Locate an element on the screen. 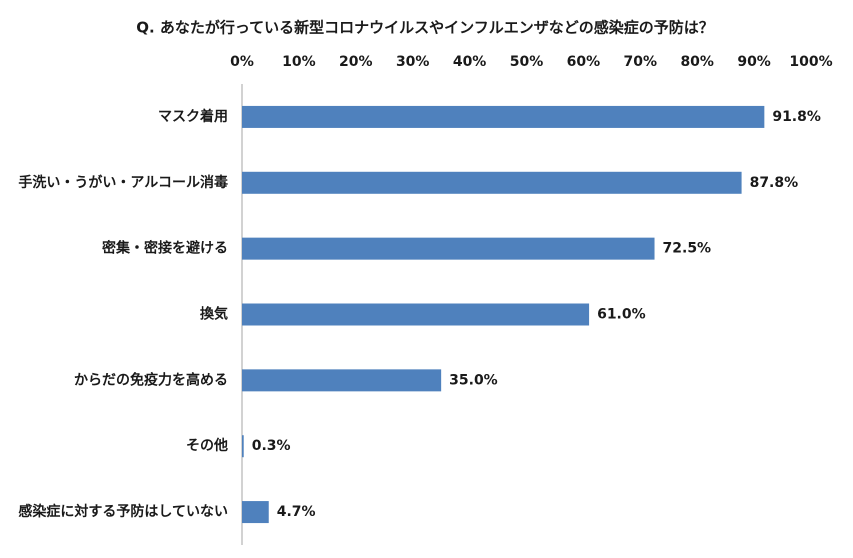  x-tick-label: 80% is located at coordinates (697, 62).